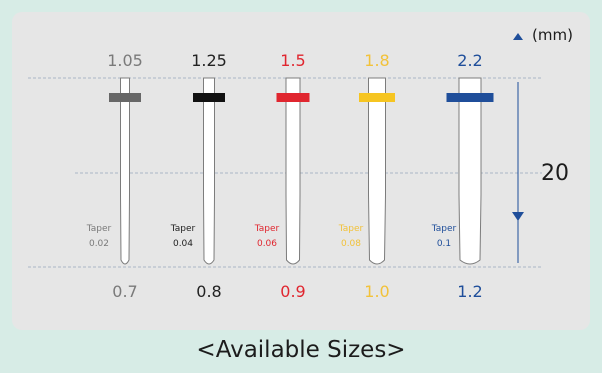 Image resolution: width=602 pixels, height=373 pixels. Describe the element at coordinates (552, 35) in the screenshot. I see `unit-label: (mm)` at that location.